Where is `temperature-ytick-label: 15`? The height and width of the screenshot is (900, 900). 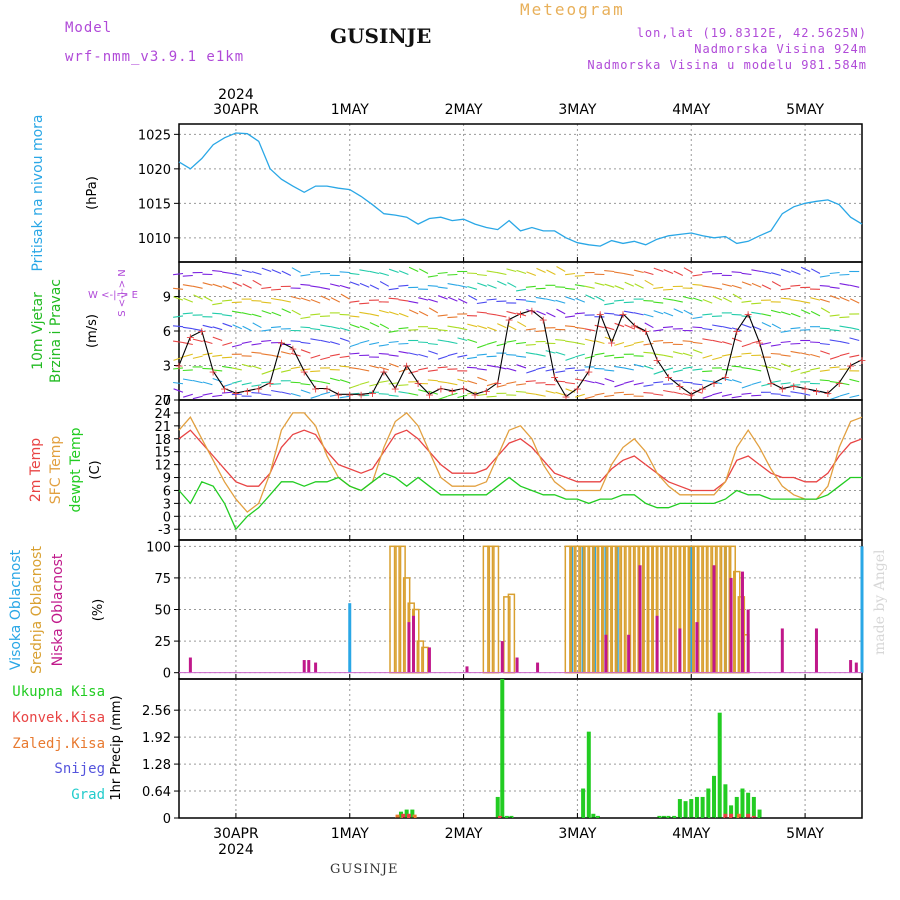
temperature-ytick-label: 15 is located at coordinates (162, 453).